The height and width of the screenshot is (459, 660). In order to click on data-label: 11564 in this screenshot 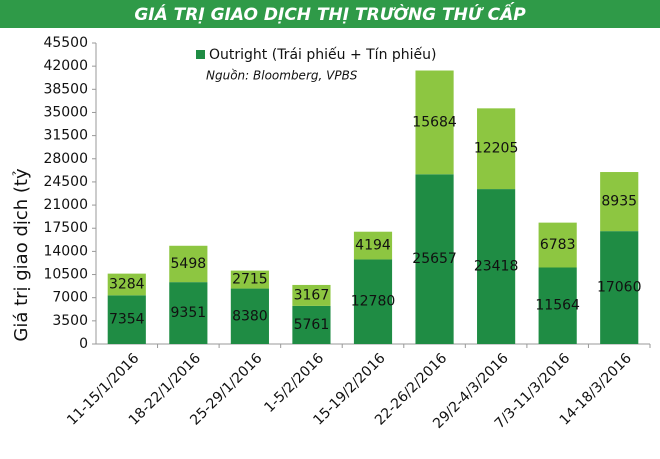, I will do `click(557, 306)`.